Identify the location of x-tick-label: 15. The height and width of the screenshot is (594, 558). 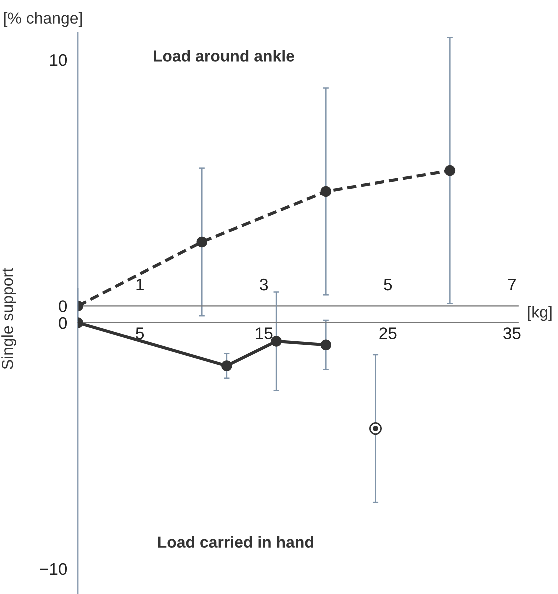
(264, 334).